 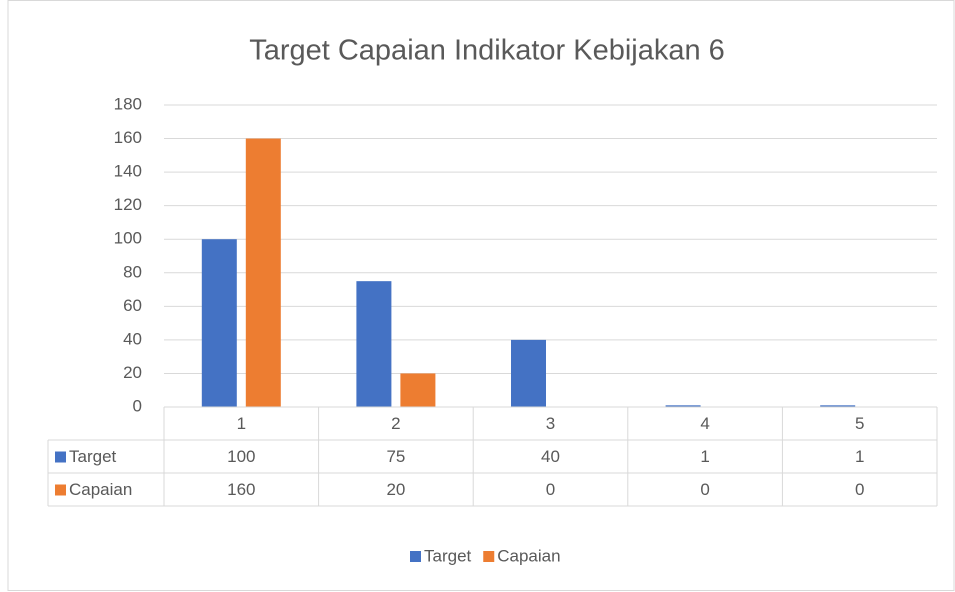 I want to click on table-series-name: Capaian, so click(x=100, y=489).